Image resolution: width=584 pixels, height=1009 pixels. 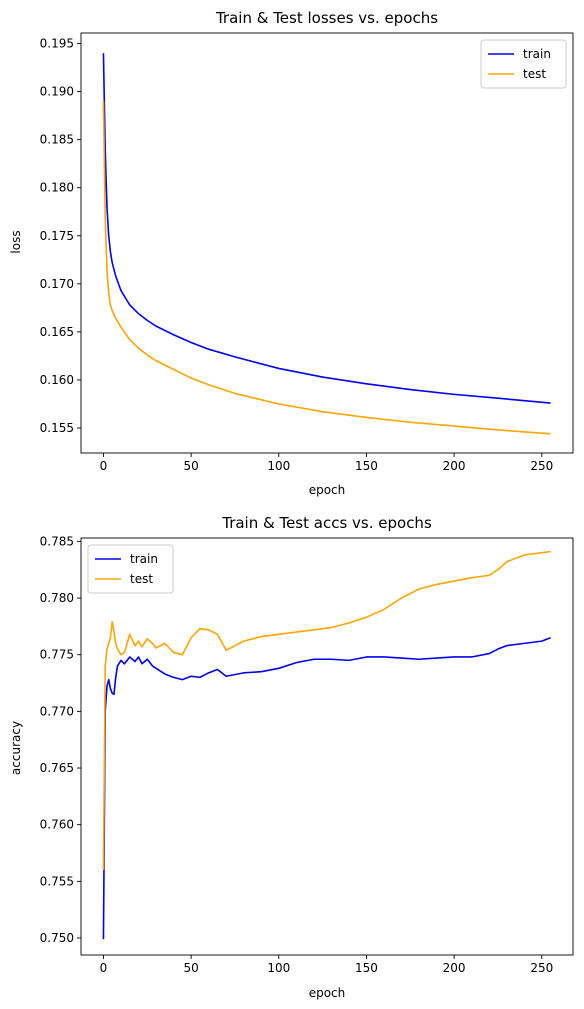 What do you see at coordinates (57, 541) in the screenshot?
I see `accuracy-y-tick-label: 0.785` at bounding box center [57, 541].